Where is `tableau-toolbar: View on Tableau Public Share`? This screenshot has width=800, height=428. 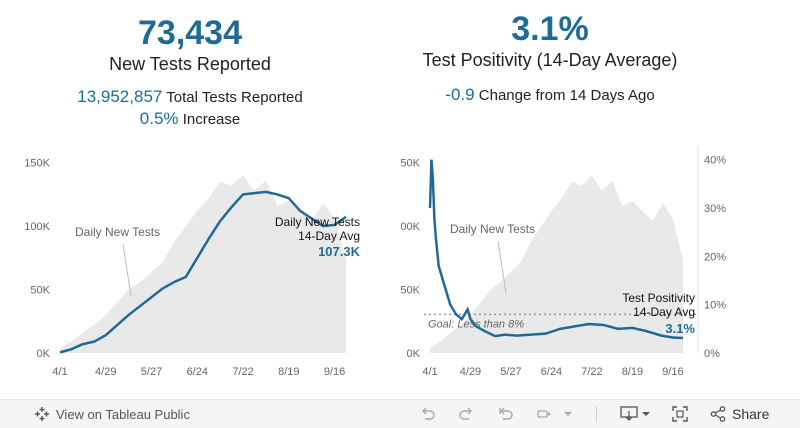
tableau-toolbar: View on Tableau Public Share is located at coordinates (400, 413).